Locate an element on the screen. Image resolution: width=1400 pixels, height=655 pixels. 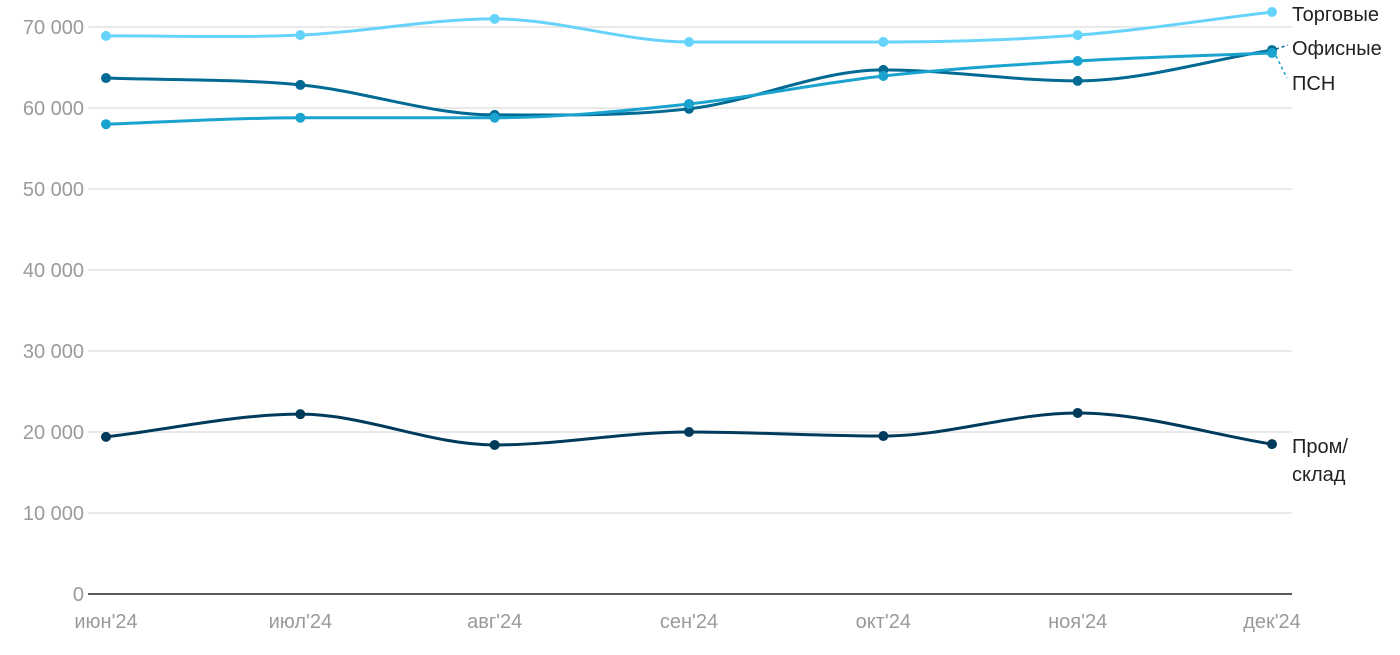
series-labels: Торговые Офисные ПСН Пром/склад is located at coordinates (1328, 245).